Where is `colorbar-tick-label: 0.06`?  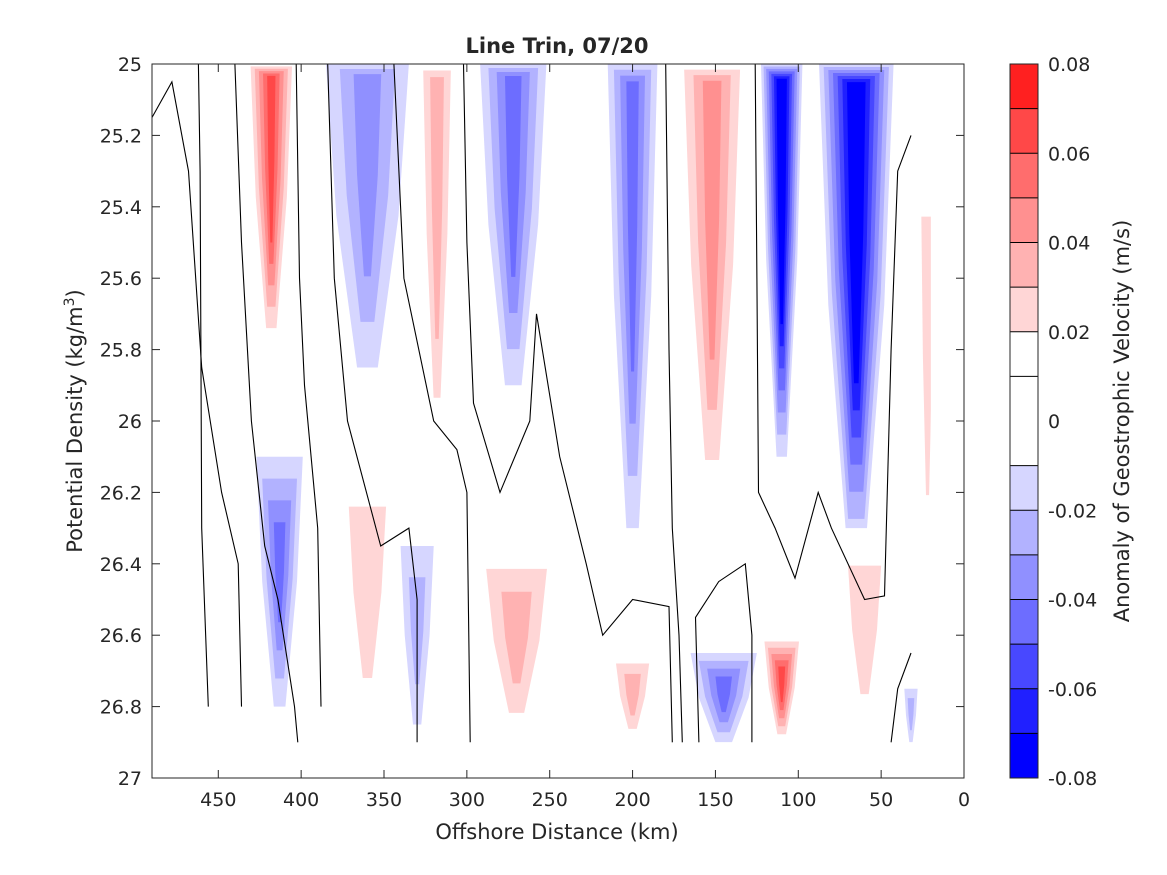 colorbar-tick-label: 0.06 is located at coordinates (1069, 154).